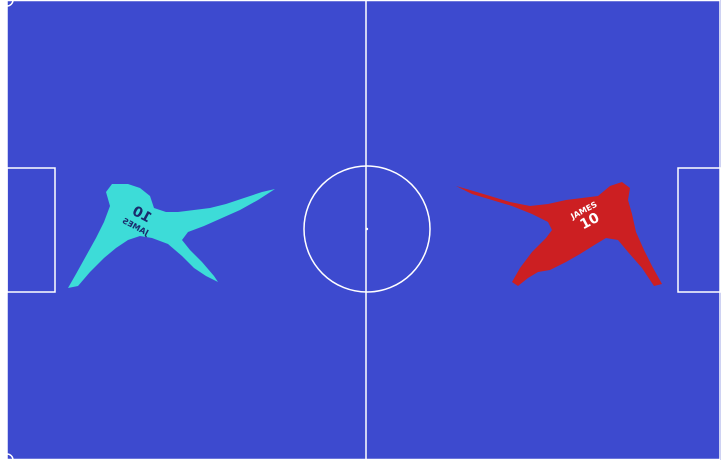 This screenshot has width=721, height=464. What do you see at coordinates (31, 230) in the screenshot?
I see `left-goal-box` at bounding box center [31, 230].